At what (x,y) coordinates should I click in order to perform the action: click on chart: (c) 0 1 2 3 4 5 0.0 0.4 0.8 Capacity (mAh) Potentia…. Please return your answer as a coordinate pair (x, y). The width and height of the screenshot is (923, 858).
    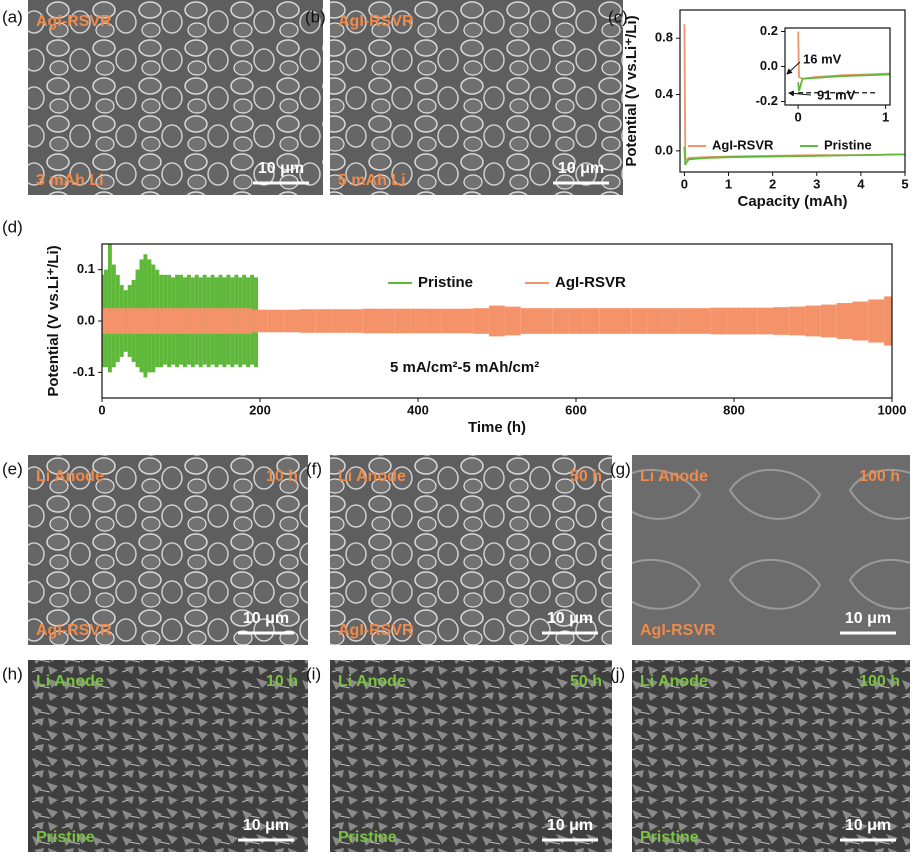
    Looking at the image, I should click on (758, 108).